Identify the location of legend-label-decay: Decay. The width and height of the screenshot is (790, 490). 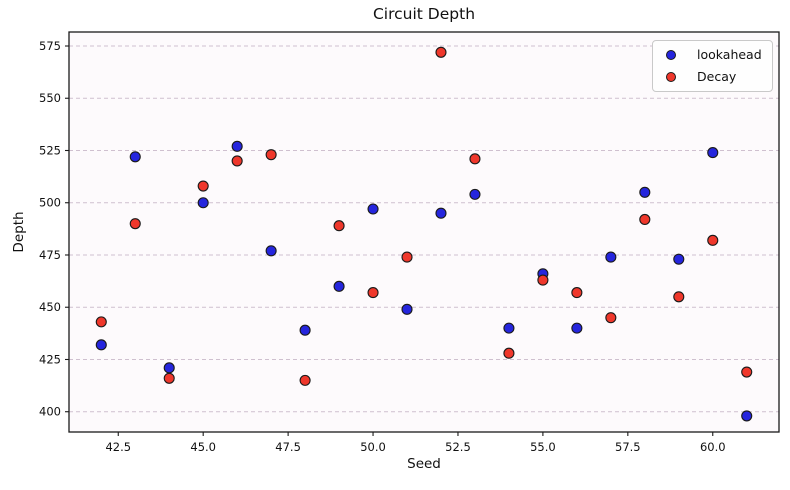
(717, 76).